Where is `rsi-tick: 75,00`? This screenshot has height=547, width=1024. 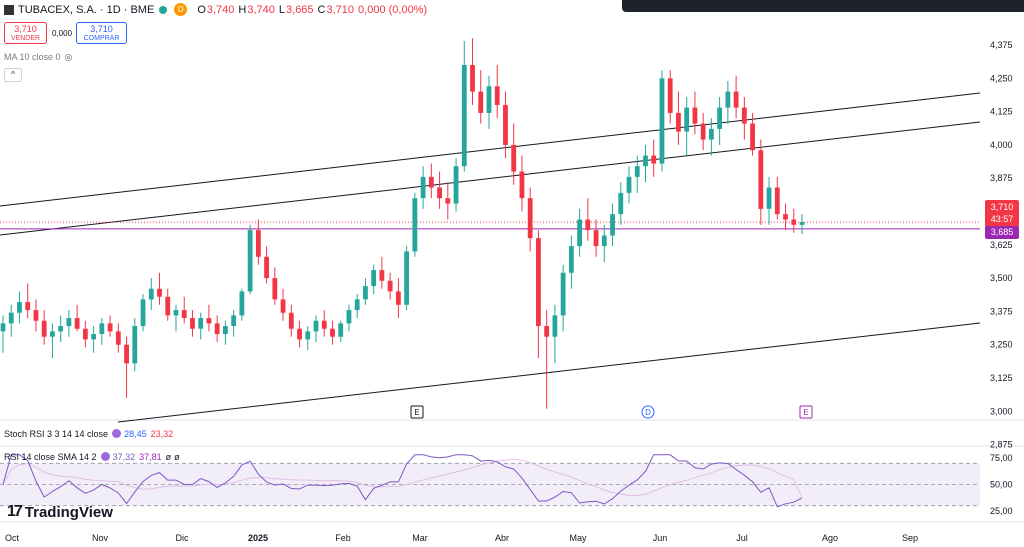
rsi-tick: 75,00 is located at coordinates (1001, 458).